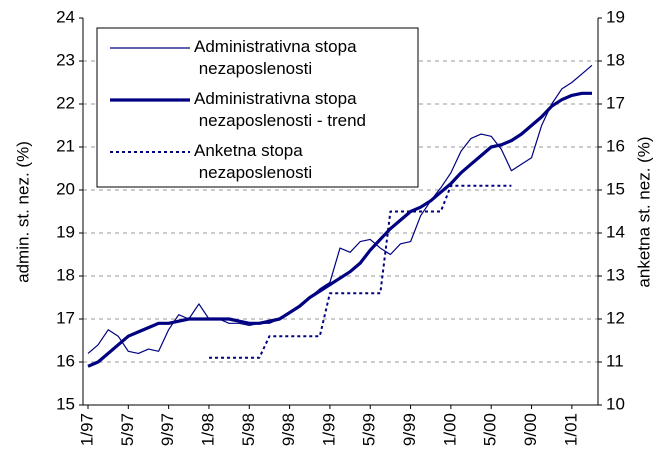 This screenshot has height=466, width=658. I want to click on y2-tick-label: 17, so click(615, 102).